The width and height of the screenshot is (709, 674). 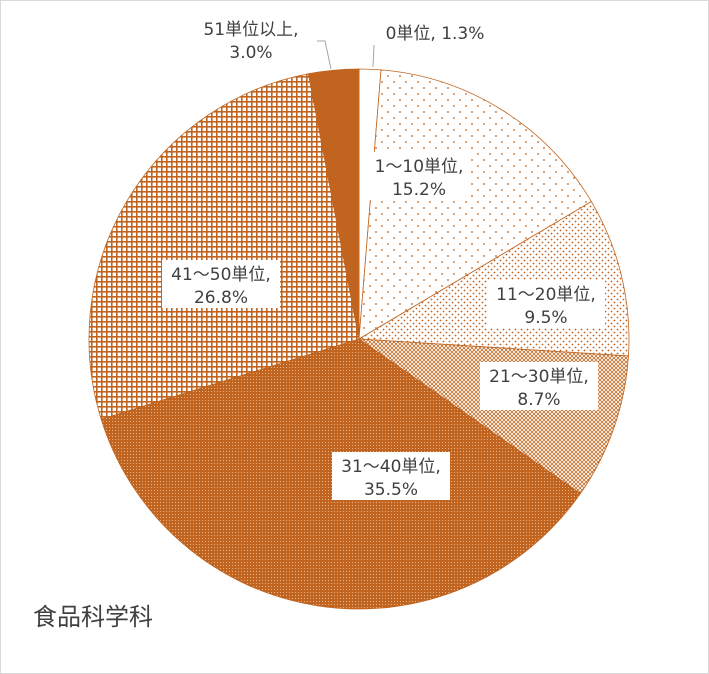 I want to click on data-label: 0単位, 1.3%, so click(x=435, y=34).